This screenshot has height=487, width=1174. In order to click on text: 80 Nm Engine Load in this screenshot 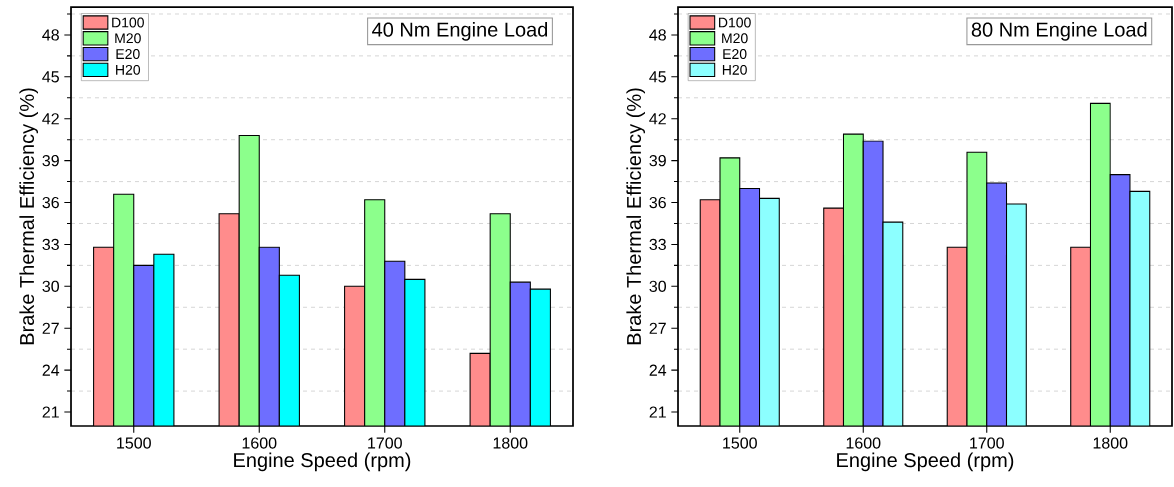, I will do `click(1059, 31)`.